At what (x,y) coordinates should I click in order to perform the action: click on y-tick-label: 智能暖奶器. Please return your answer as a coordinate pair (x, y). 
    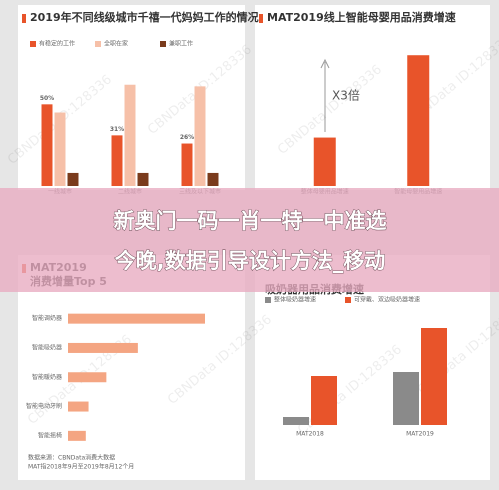
    Looking at the image, I should click on (47, 377).